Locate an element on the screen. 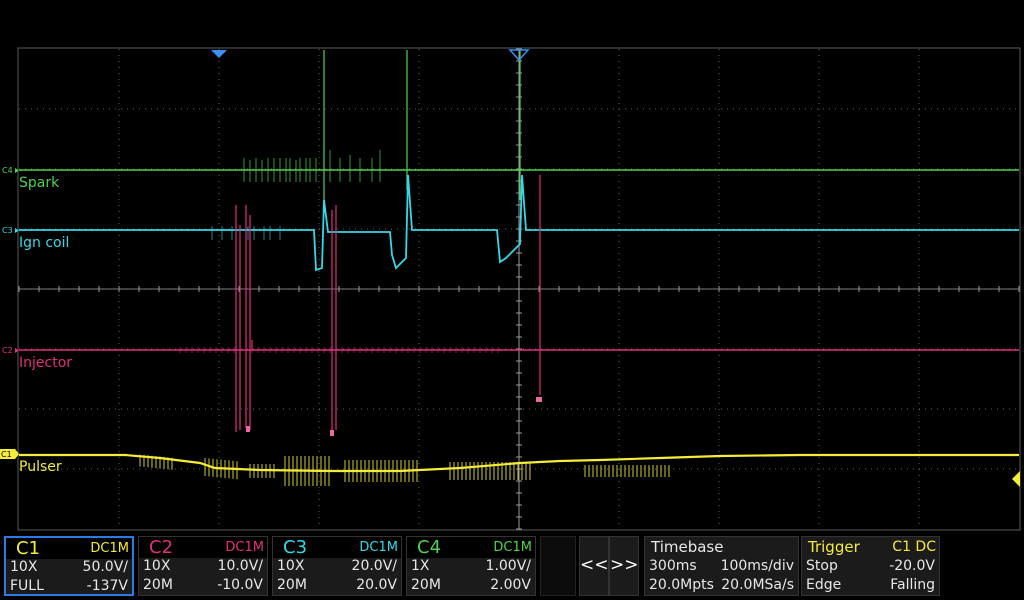  channel-probe: 1X is located at coordinates (420, 566).